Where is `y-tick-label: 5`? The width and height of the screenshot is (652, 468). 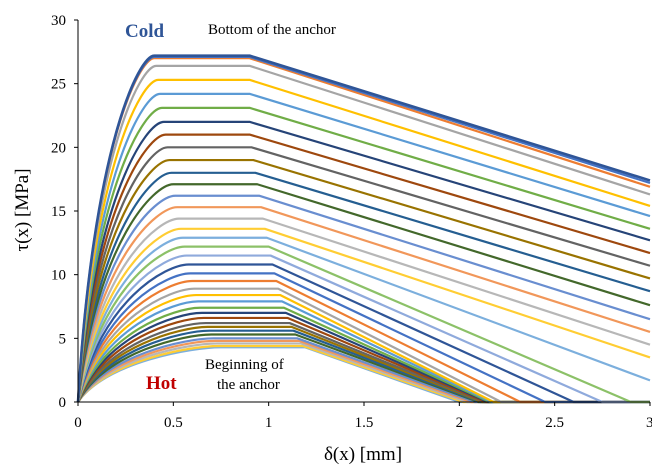 y-tick-label: 5 is located at coordinates (63, 339).